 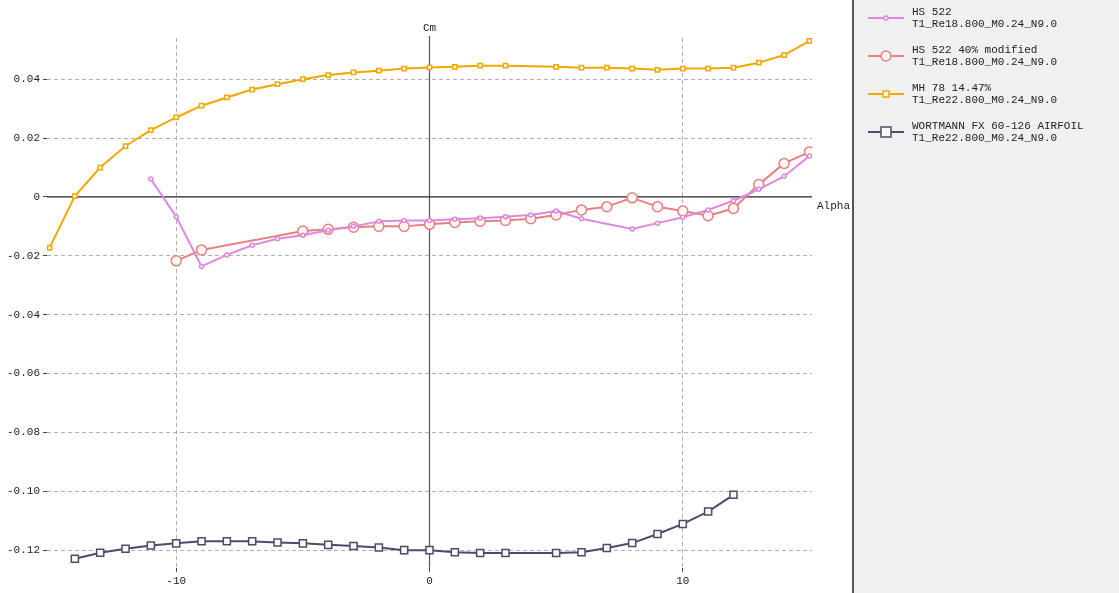 I want to click on y-tick-label: -0.12, so click(x=23, y=550).